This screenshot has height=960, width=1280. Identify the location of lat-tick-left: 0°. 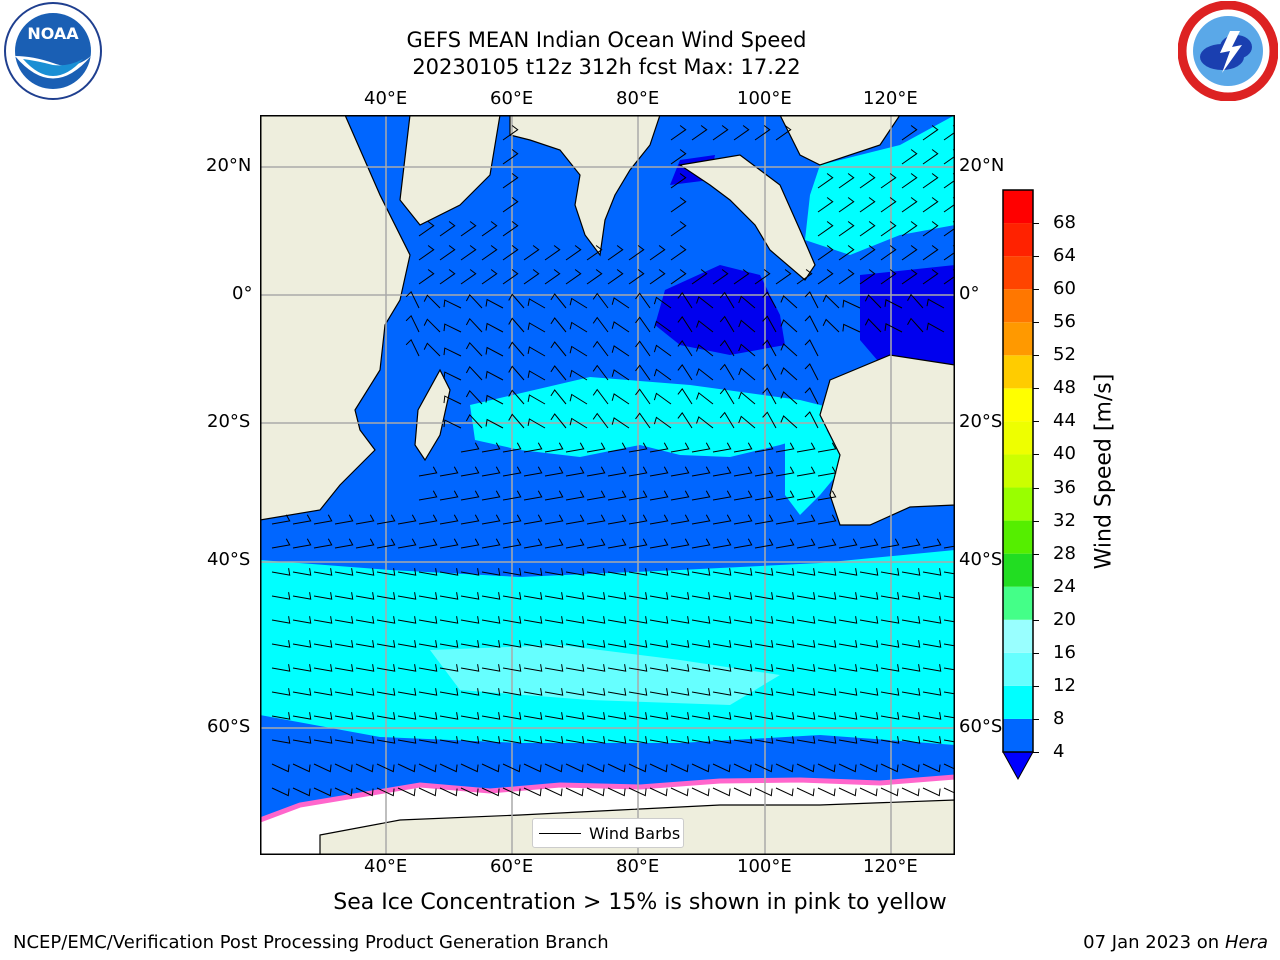
(242, 293).